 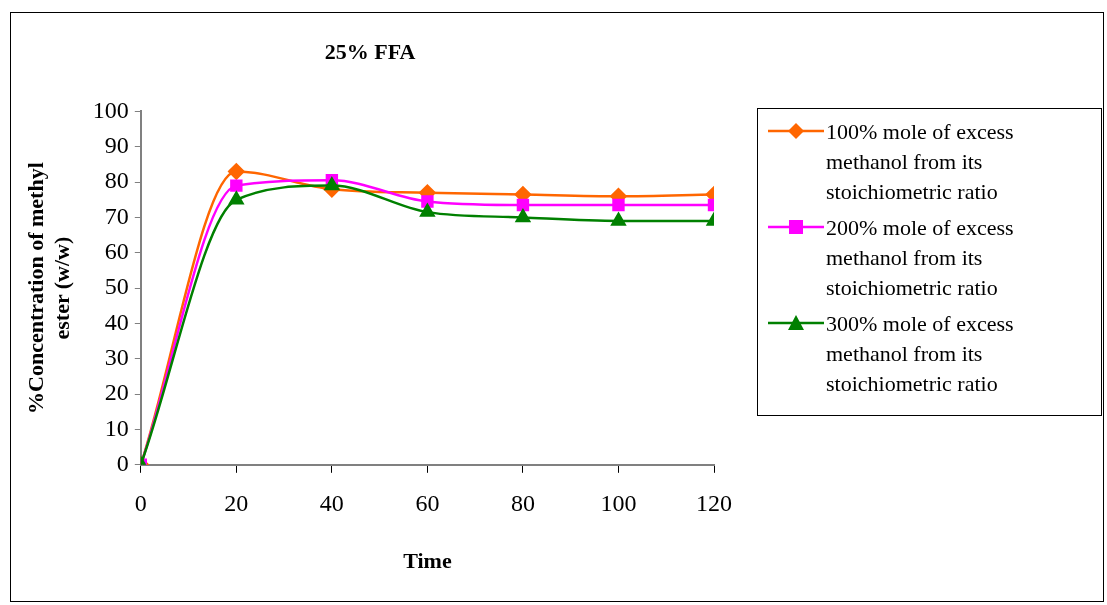 I want to click on x-tick-label: 40, so click(x=331, y=503).